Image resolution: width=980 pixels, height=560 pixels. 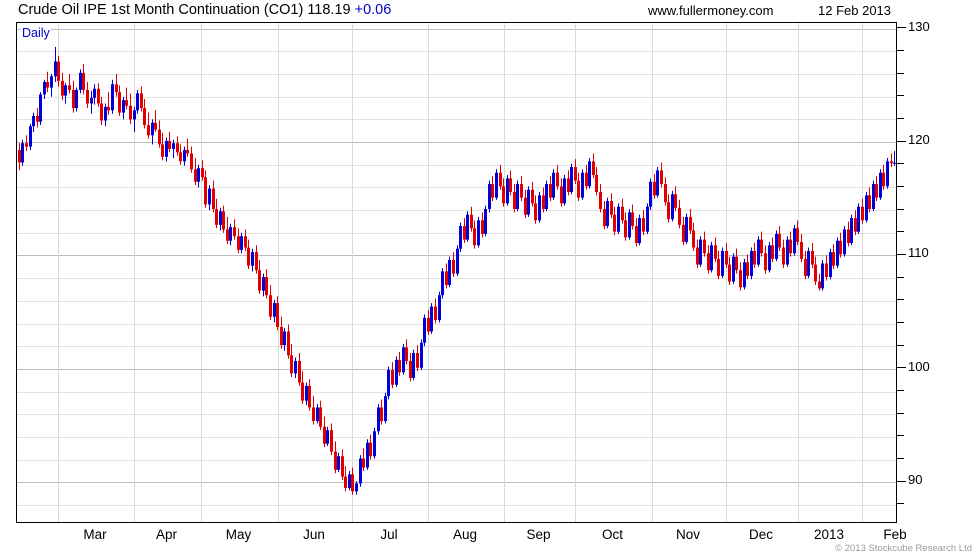 What do you see at coordinates (373, 10) in the screenshot?
I see `price-change: +0.06` at bounding box center [373, 10].